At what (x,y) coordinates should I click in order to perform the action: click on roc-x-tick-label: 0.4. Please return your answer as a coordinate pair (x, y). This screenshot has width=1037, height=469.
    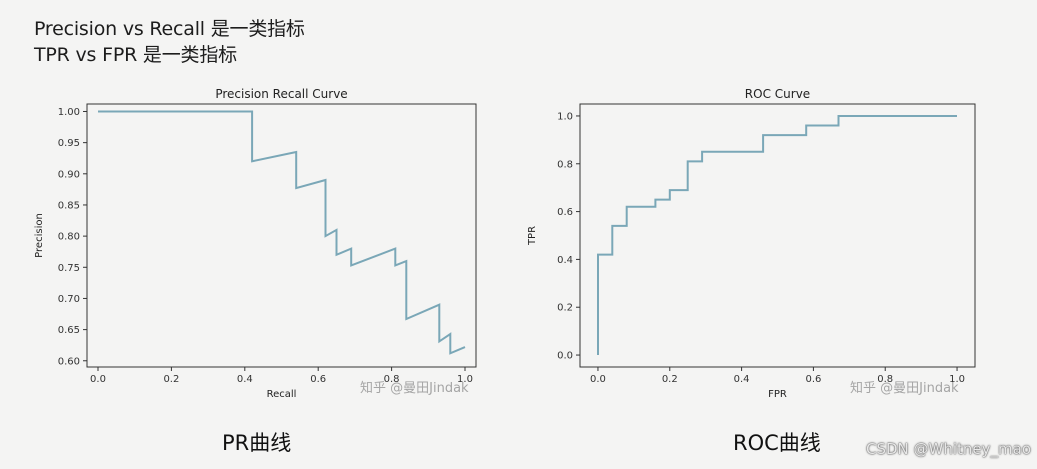
    Looking at the image, I should click on (742, 379).